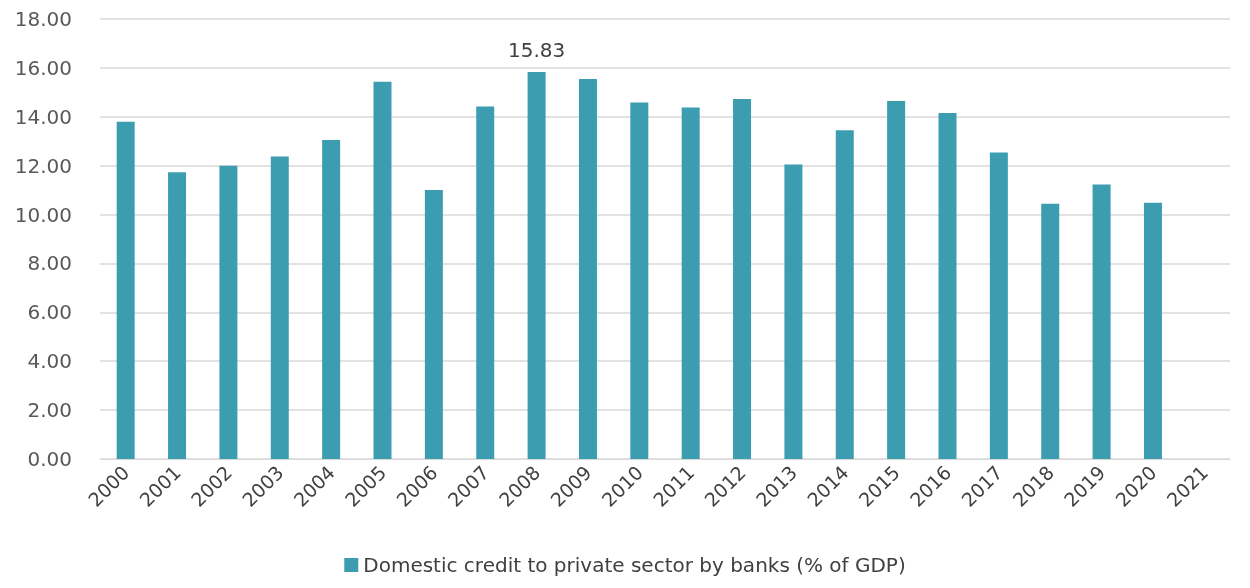 The width and height of the screenshot is (1250, 588). What do you see at coordinates (43, 116) in the screenshot?
I see `y-tick-label: 14.00` at bounding box center [43, 116].